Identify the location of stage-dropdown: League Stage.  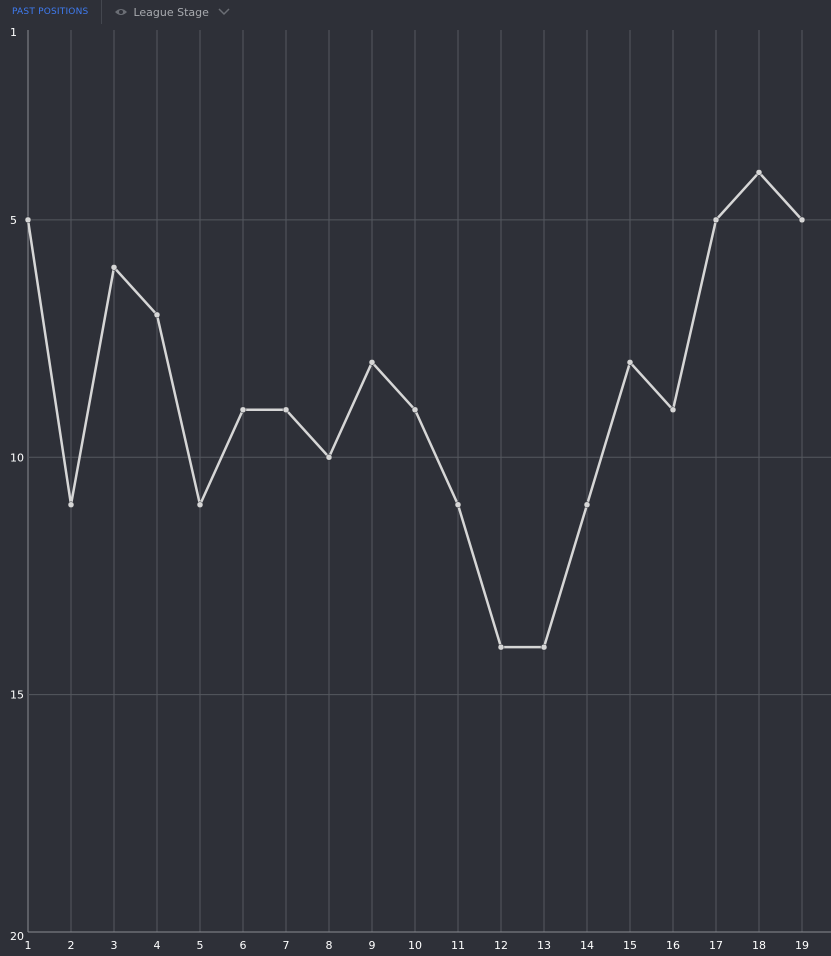
(166, 12).